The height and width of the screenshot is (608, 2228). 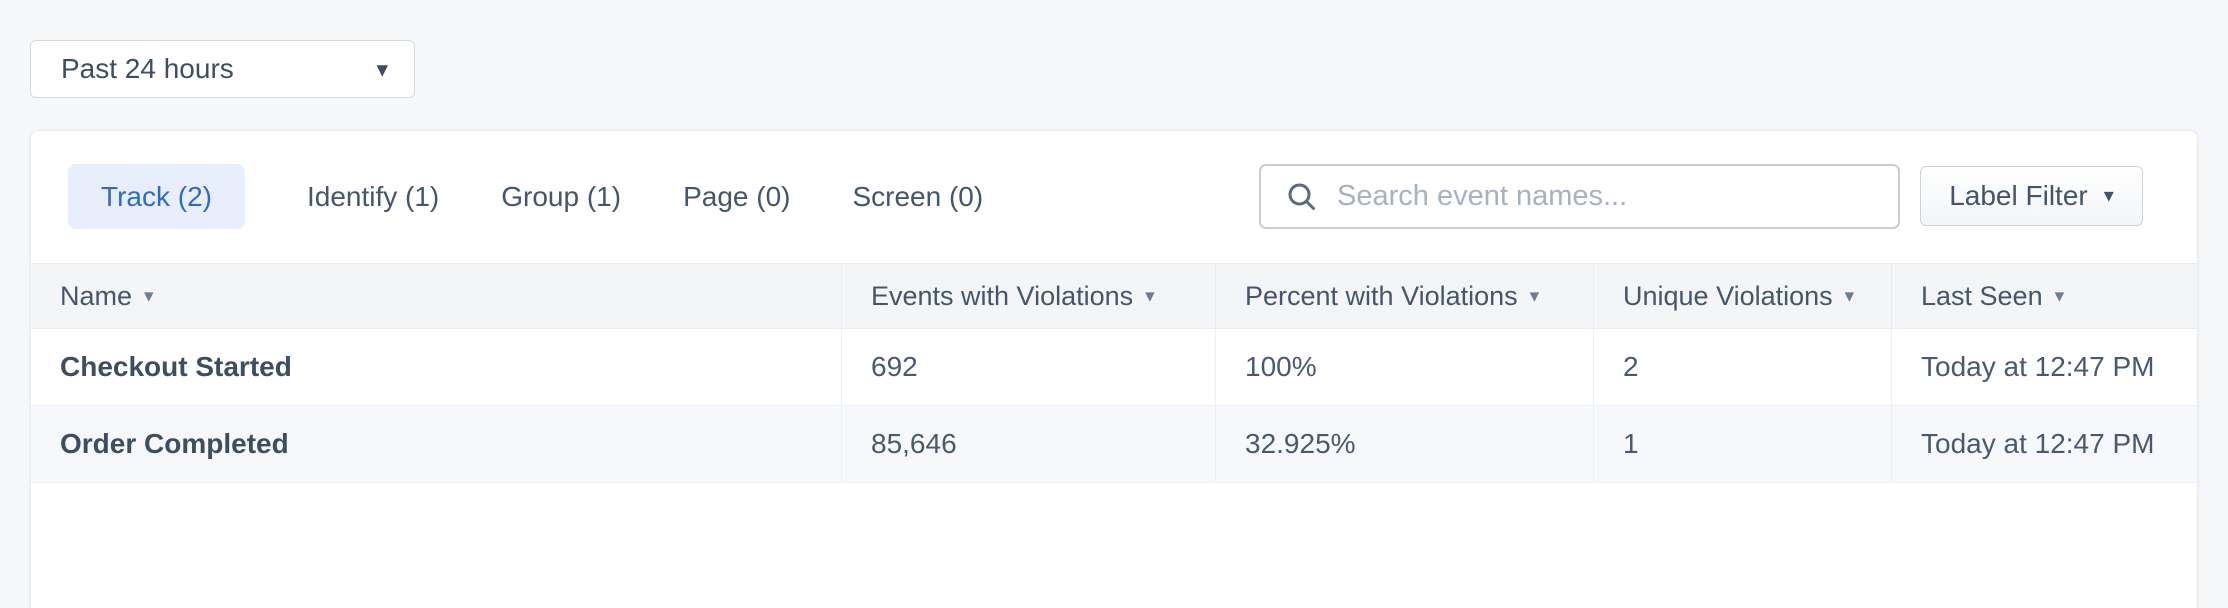 What do you see at coordinates (174, 443) in the screenshot?
I see `event-name-cell: Order Completed` at bounding box center [174, 443].